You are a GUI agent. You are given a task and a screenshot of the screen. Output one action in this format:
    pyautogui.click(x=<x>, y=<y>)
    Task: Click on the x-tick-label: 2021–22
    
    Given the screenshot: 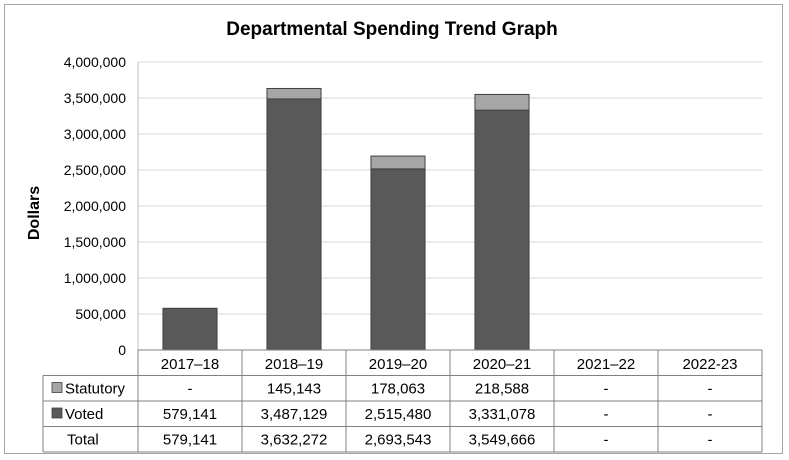 What is the action you would take?
    pyautogui.click(x=606, y=364)
    